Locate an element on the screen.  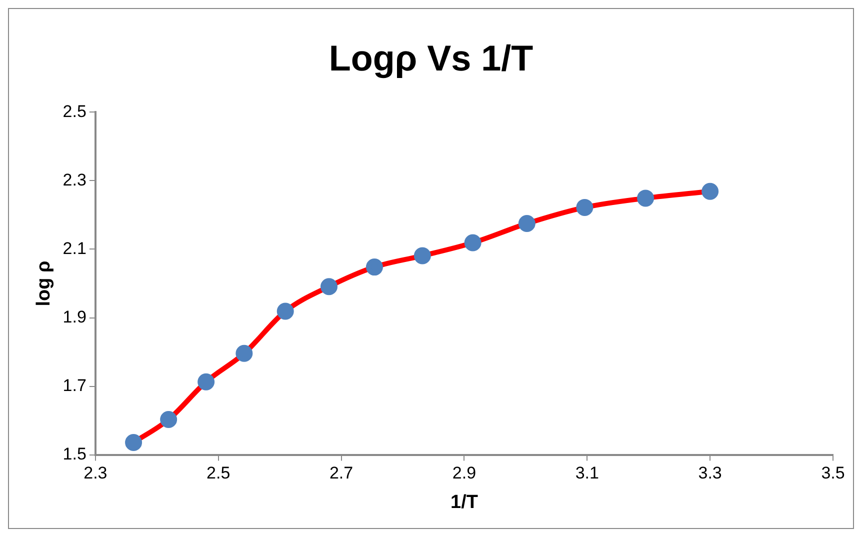
x-tick-label: 2.5 is located at coordinates (218, 473).